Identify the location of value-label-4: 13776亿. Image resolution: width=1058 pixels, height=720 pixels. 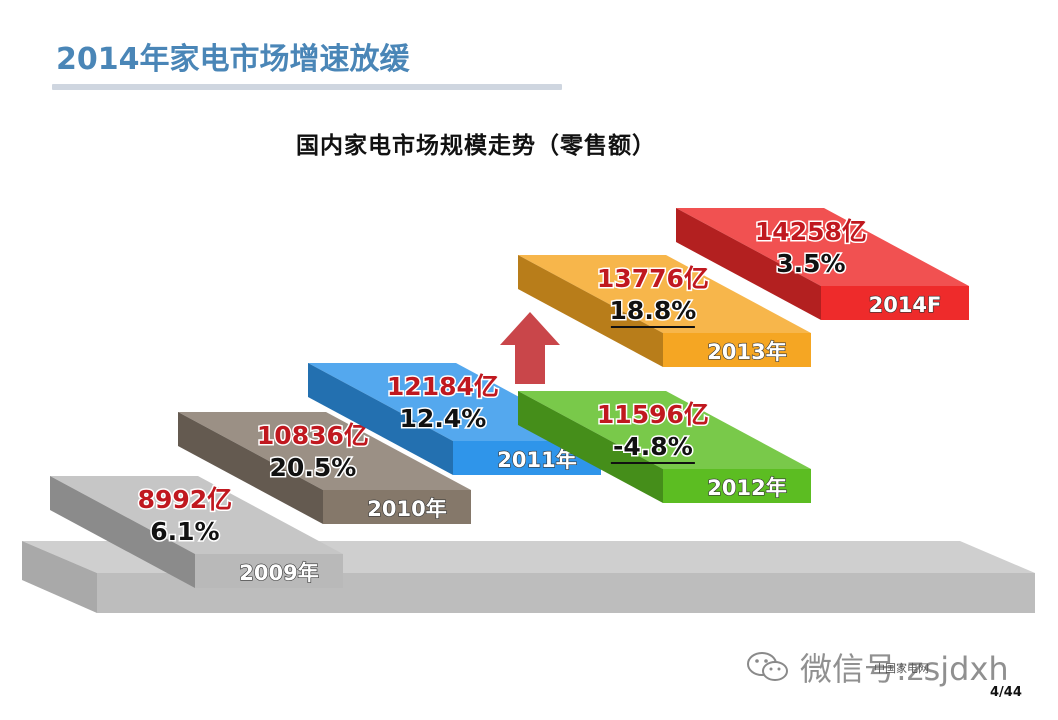
(653, 278).